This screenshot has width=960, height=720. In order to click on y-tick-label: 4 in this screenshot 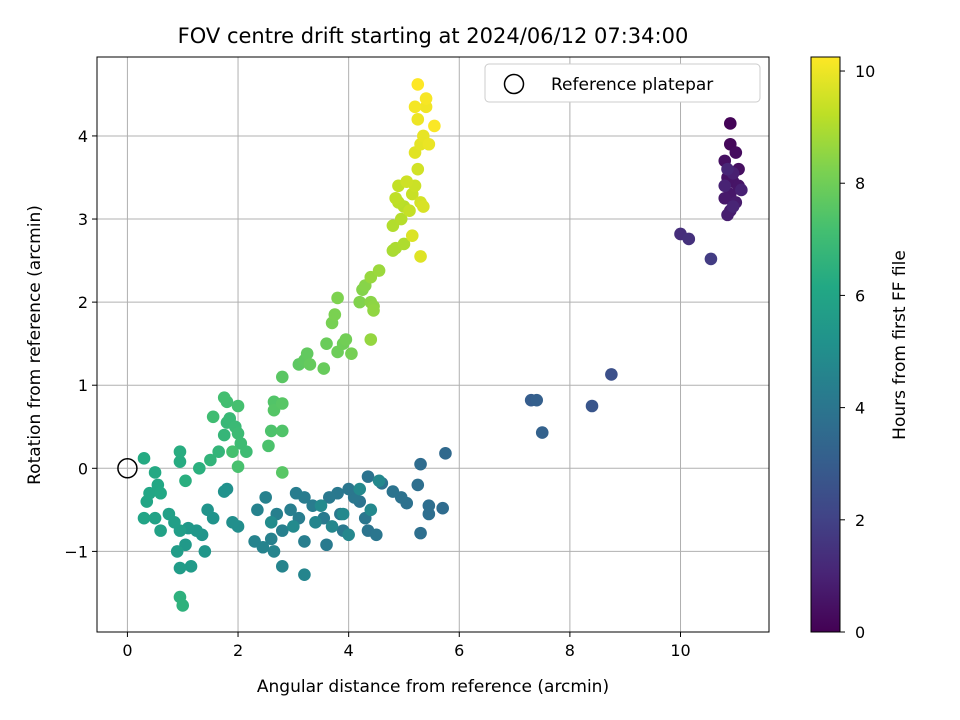, I will do `click(83, 136)`.